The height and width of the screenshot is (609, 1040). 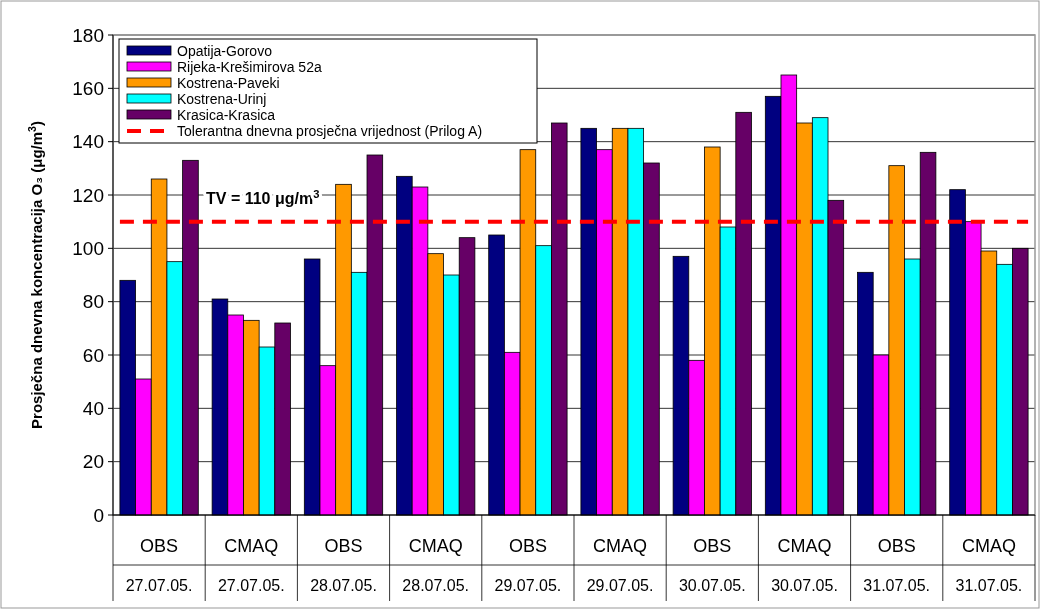 I want to click on x-tick-label: OBS 28.07.05., so click(x=343, y=565).